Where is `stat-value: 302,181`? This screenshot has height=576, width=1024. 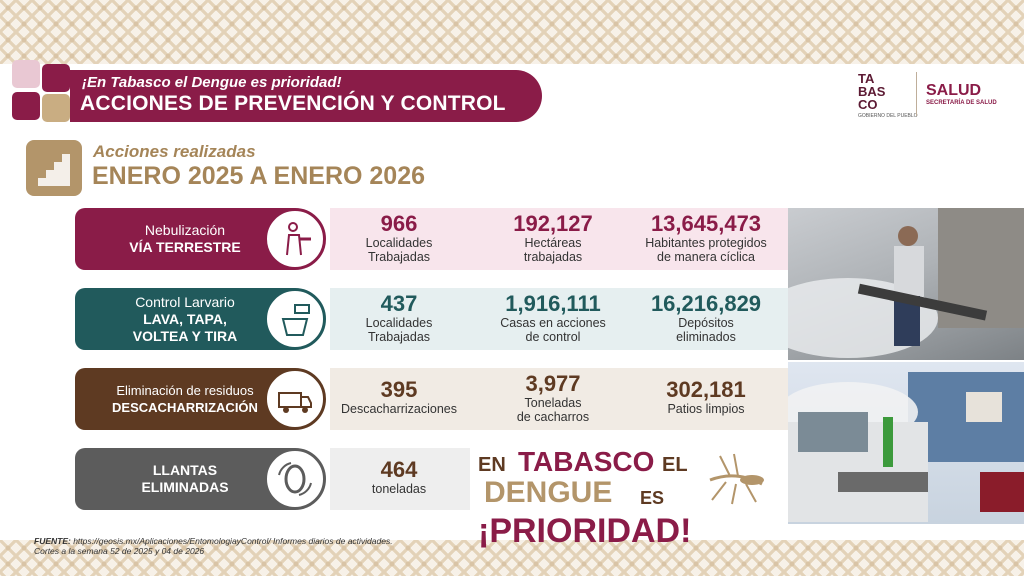
stat-value: 302,181 is located at coordinates (706, 389).